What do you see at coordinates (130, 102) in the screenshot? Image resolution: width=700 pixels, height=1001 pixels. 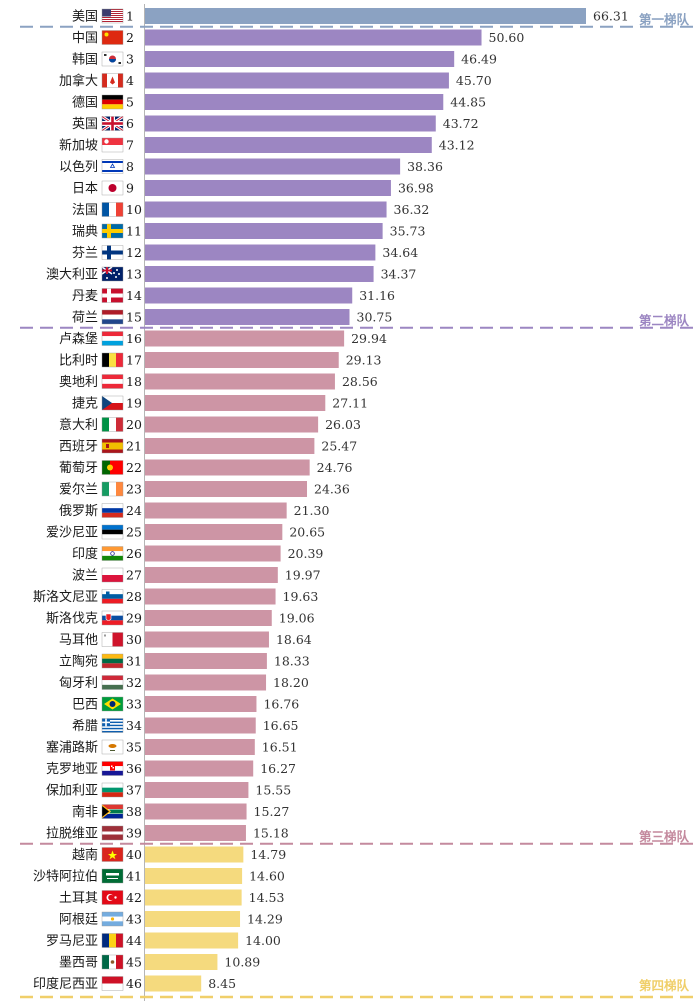 I see `rank-label: 5` at bounding box center [130, 102].